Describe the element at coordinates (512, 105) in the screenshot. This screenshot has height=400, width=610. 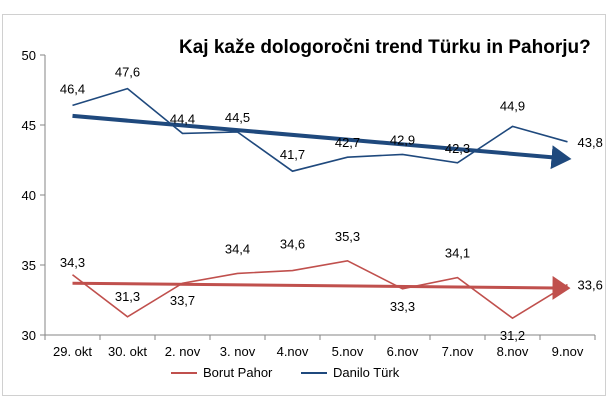
I see `data-label-turk: 44,9` at that location.